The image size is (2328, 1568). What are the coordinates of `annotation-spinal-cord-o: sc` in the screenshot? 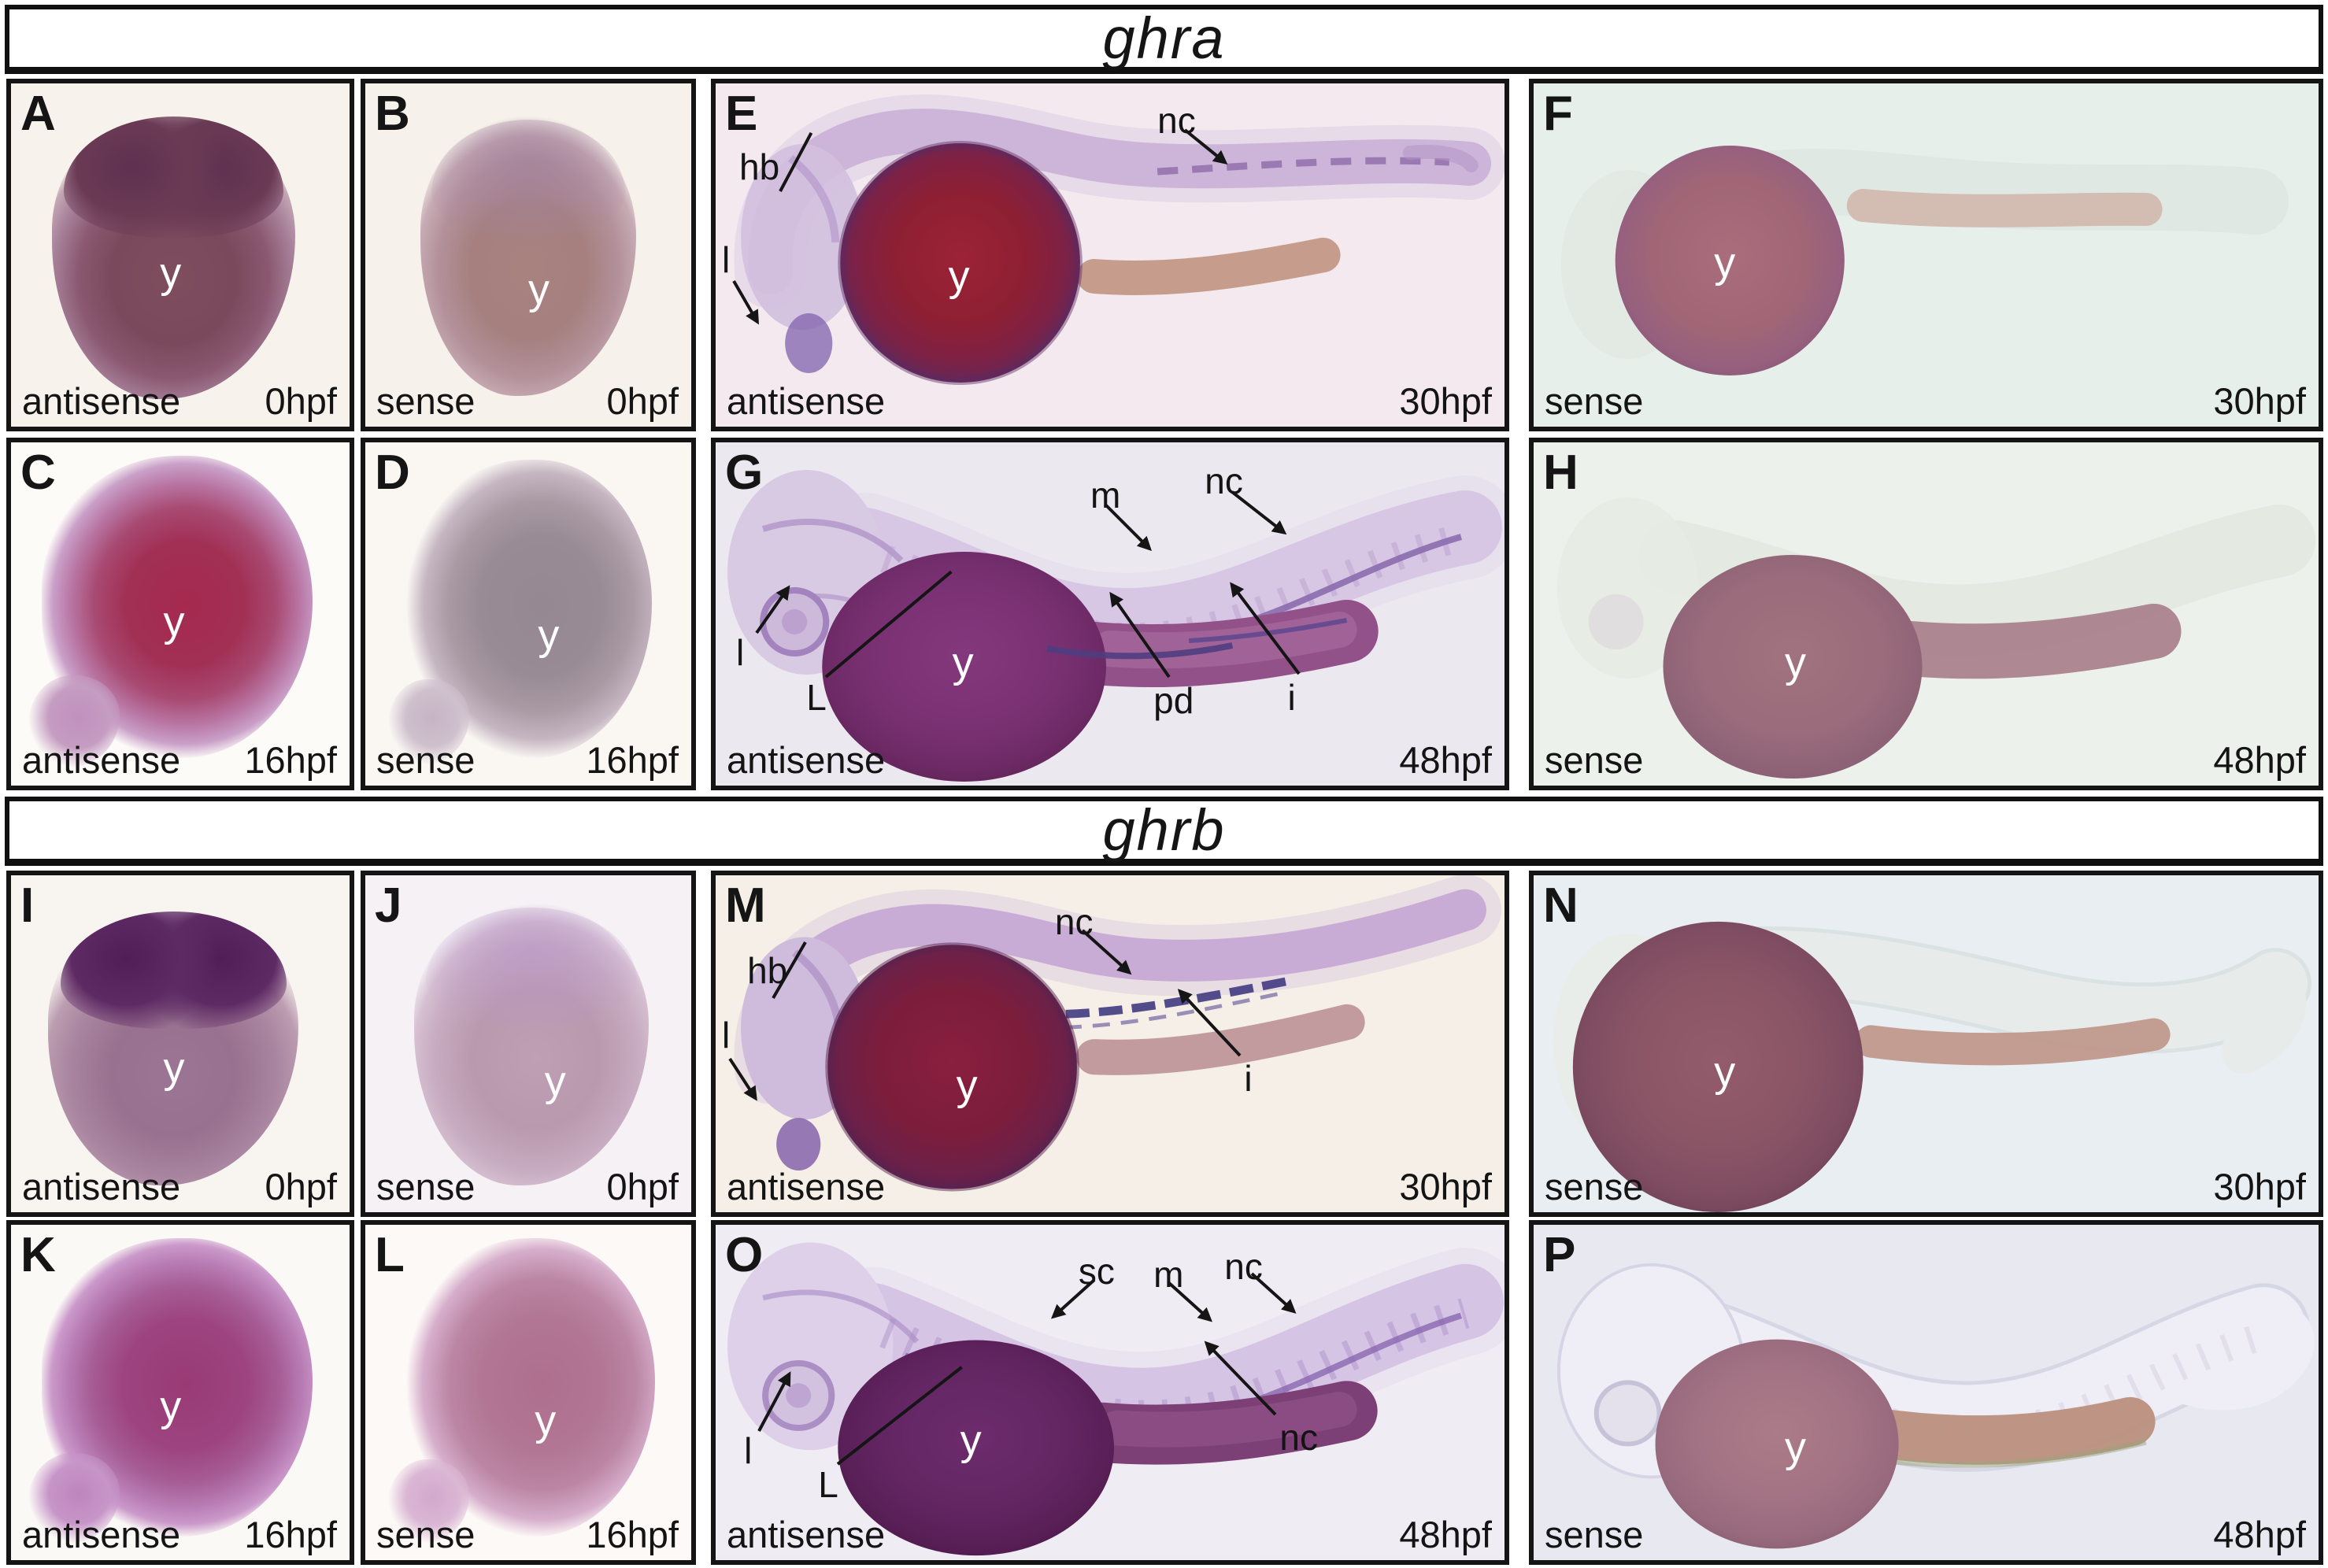 It's located at (1096, 1272).